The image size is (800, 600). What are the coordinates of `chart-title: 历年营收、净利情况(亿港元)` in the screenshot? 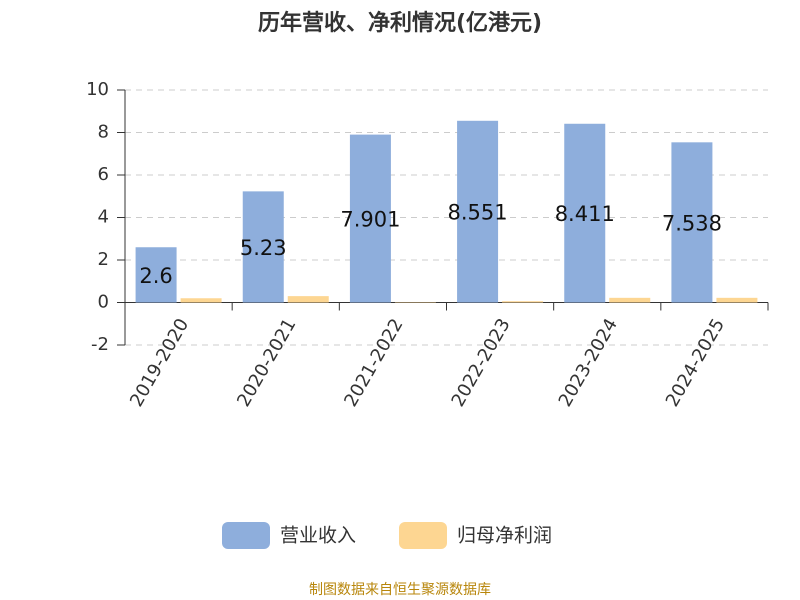 It's located at (400, 23).